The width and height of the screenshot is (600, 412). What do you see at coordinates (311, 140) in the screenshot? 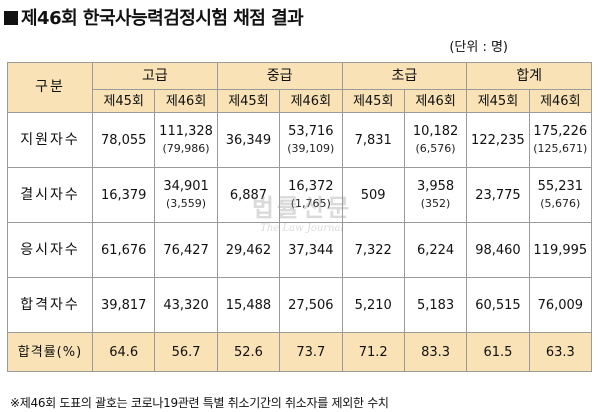
I see `table-cell: 53,716 (39,109)` at bounding box center [311, 140].